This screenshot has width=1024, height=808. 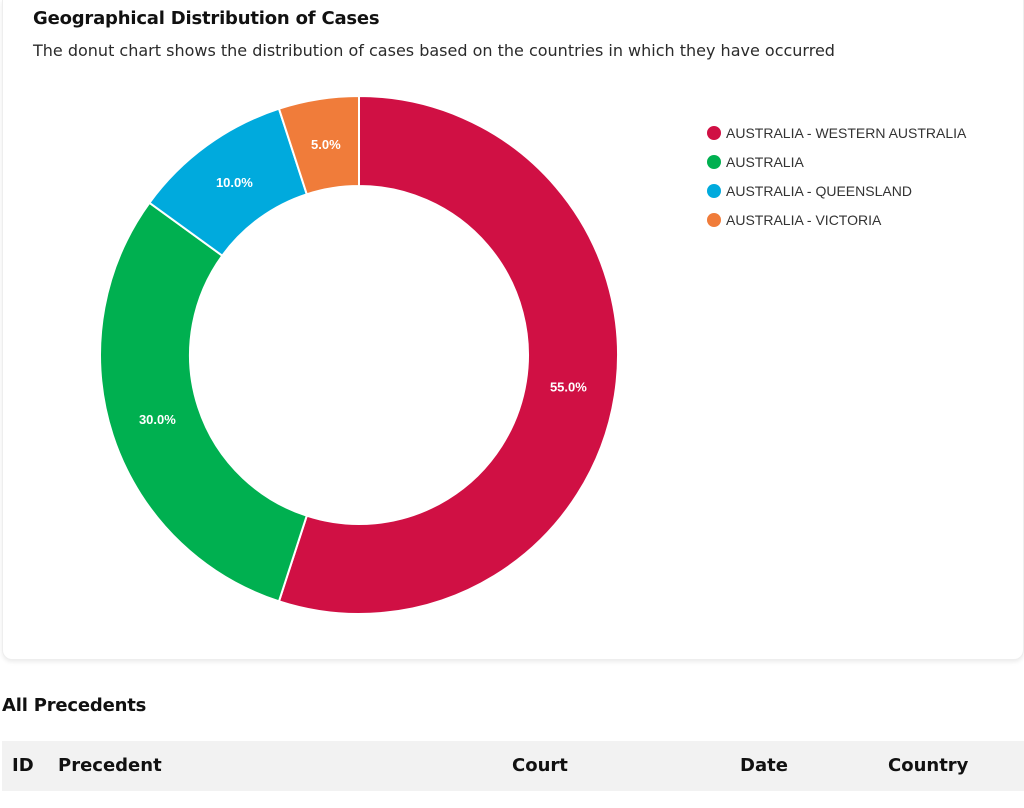 I want to click on legend-label: AUSTRALIA - QUEENSLAND, so click(x=819, y=190).